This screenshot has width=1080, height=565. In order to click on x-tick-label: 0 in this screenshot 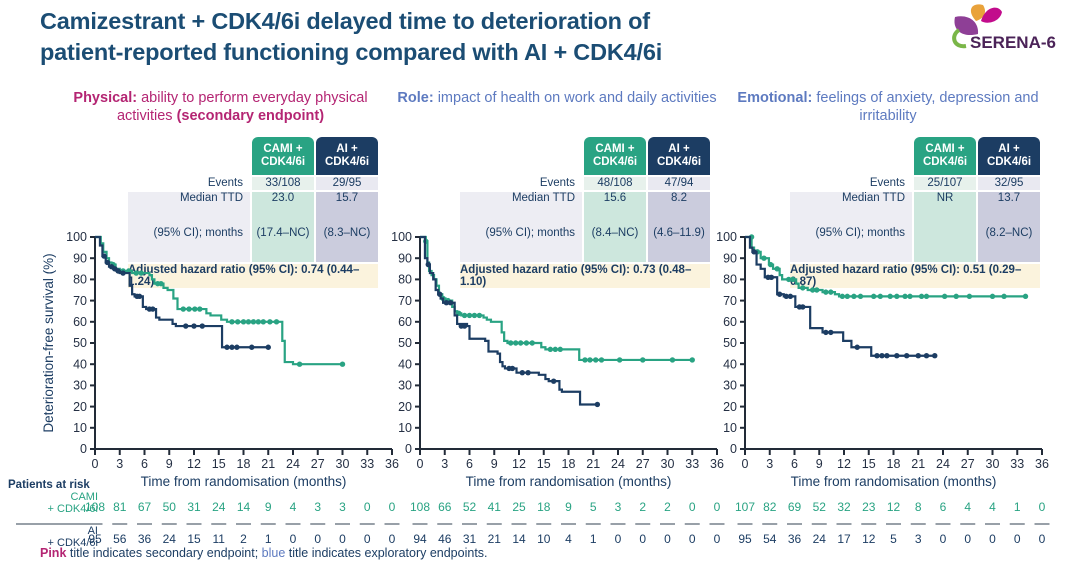, I will do `click(745, 464)`.